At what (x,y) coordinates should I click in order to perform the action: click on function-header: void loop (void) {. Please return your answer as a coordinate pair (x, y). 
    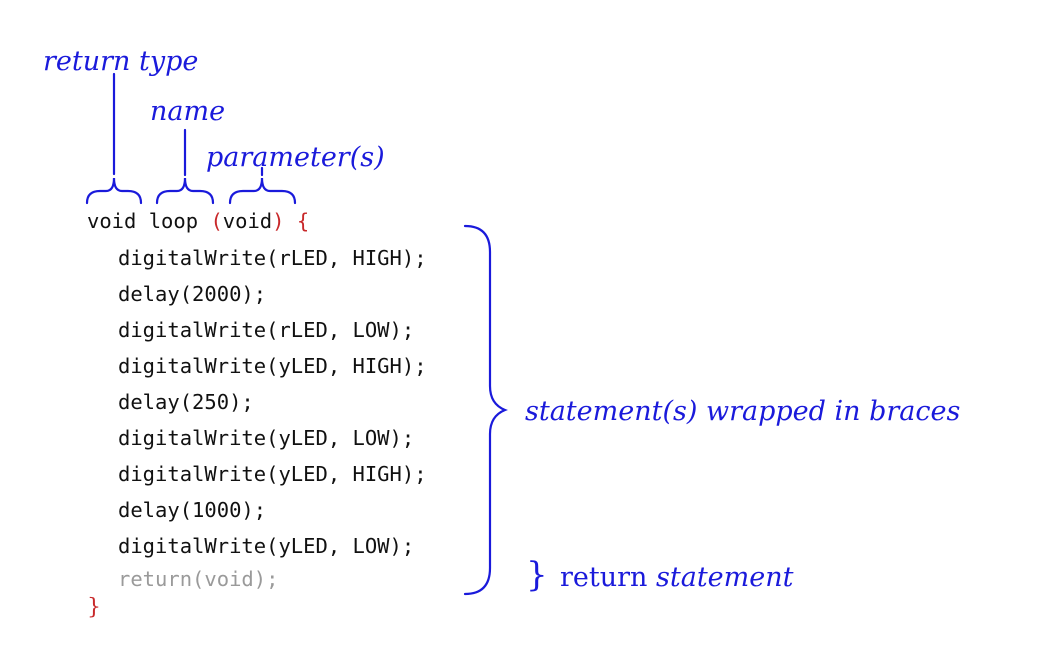
    Looking at the image, I should click on (198, 221).